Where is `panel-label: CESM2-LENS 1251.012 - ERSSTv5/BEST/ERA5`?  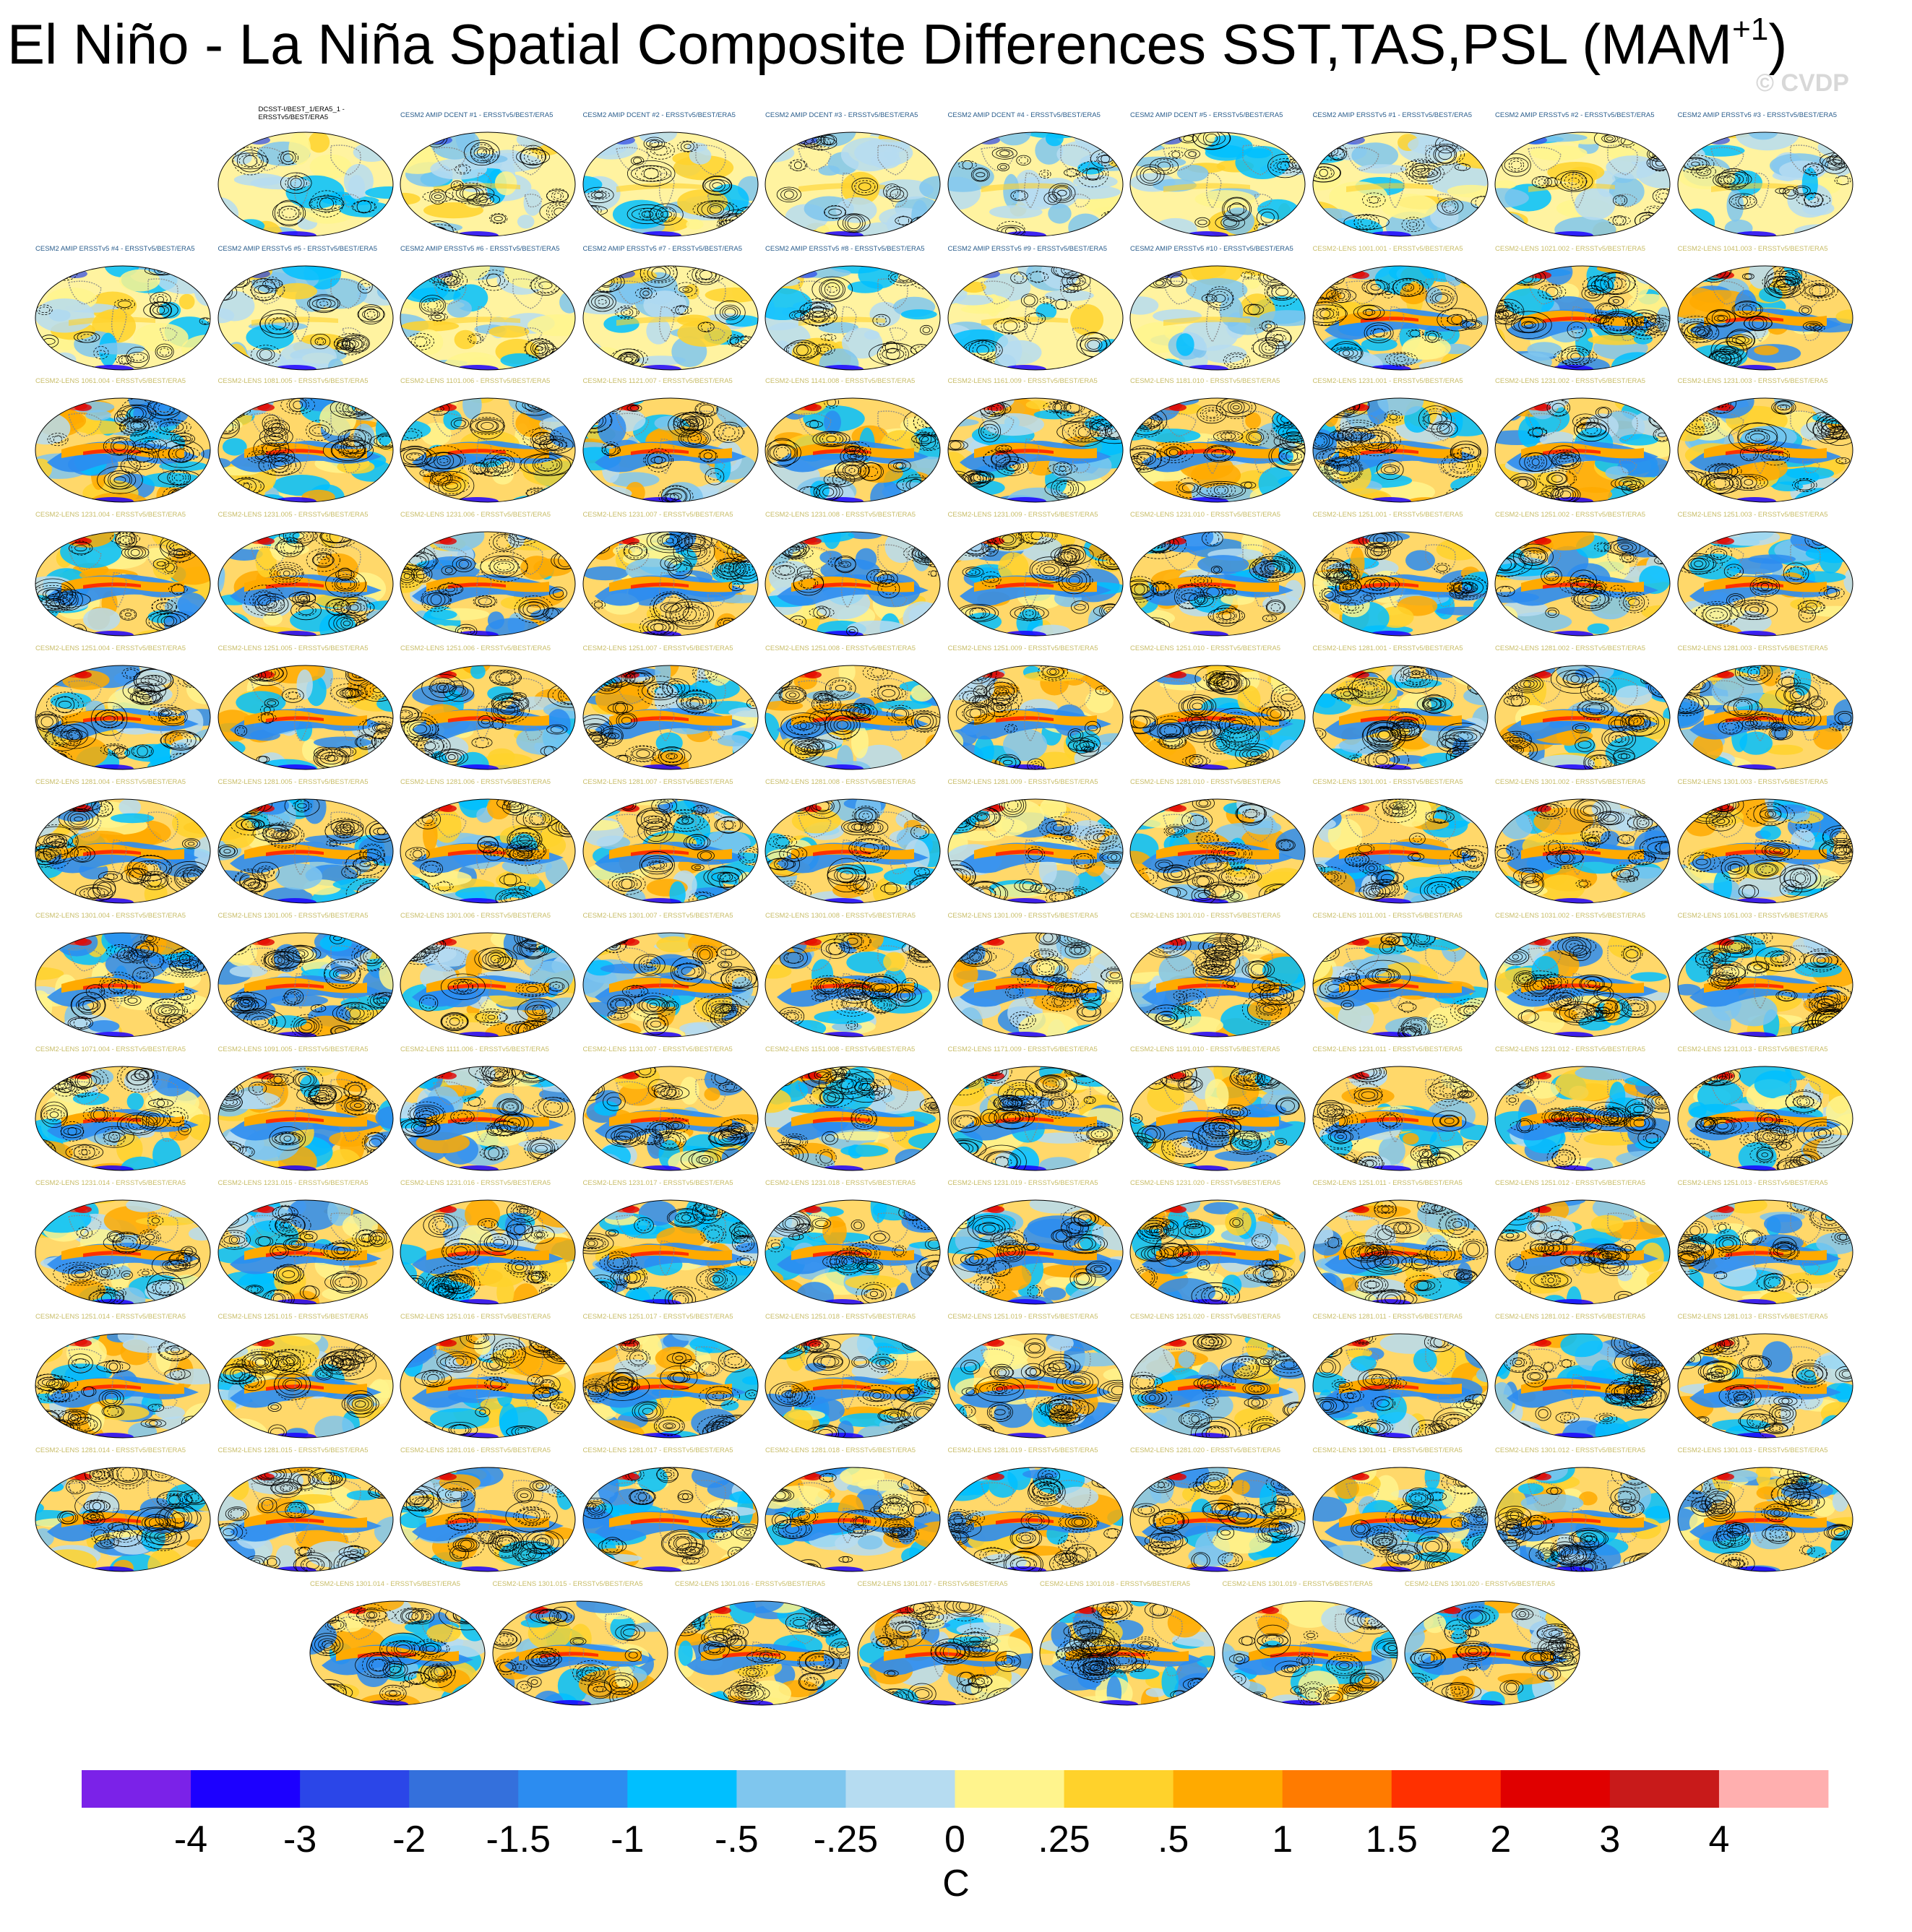 panel-label: CESM2-LENS 1251.012 - ERSSTv5/BEST/ERA5 is located at coordinates (1570, 1183).